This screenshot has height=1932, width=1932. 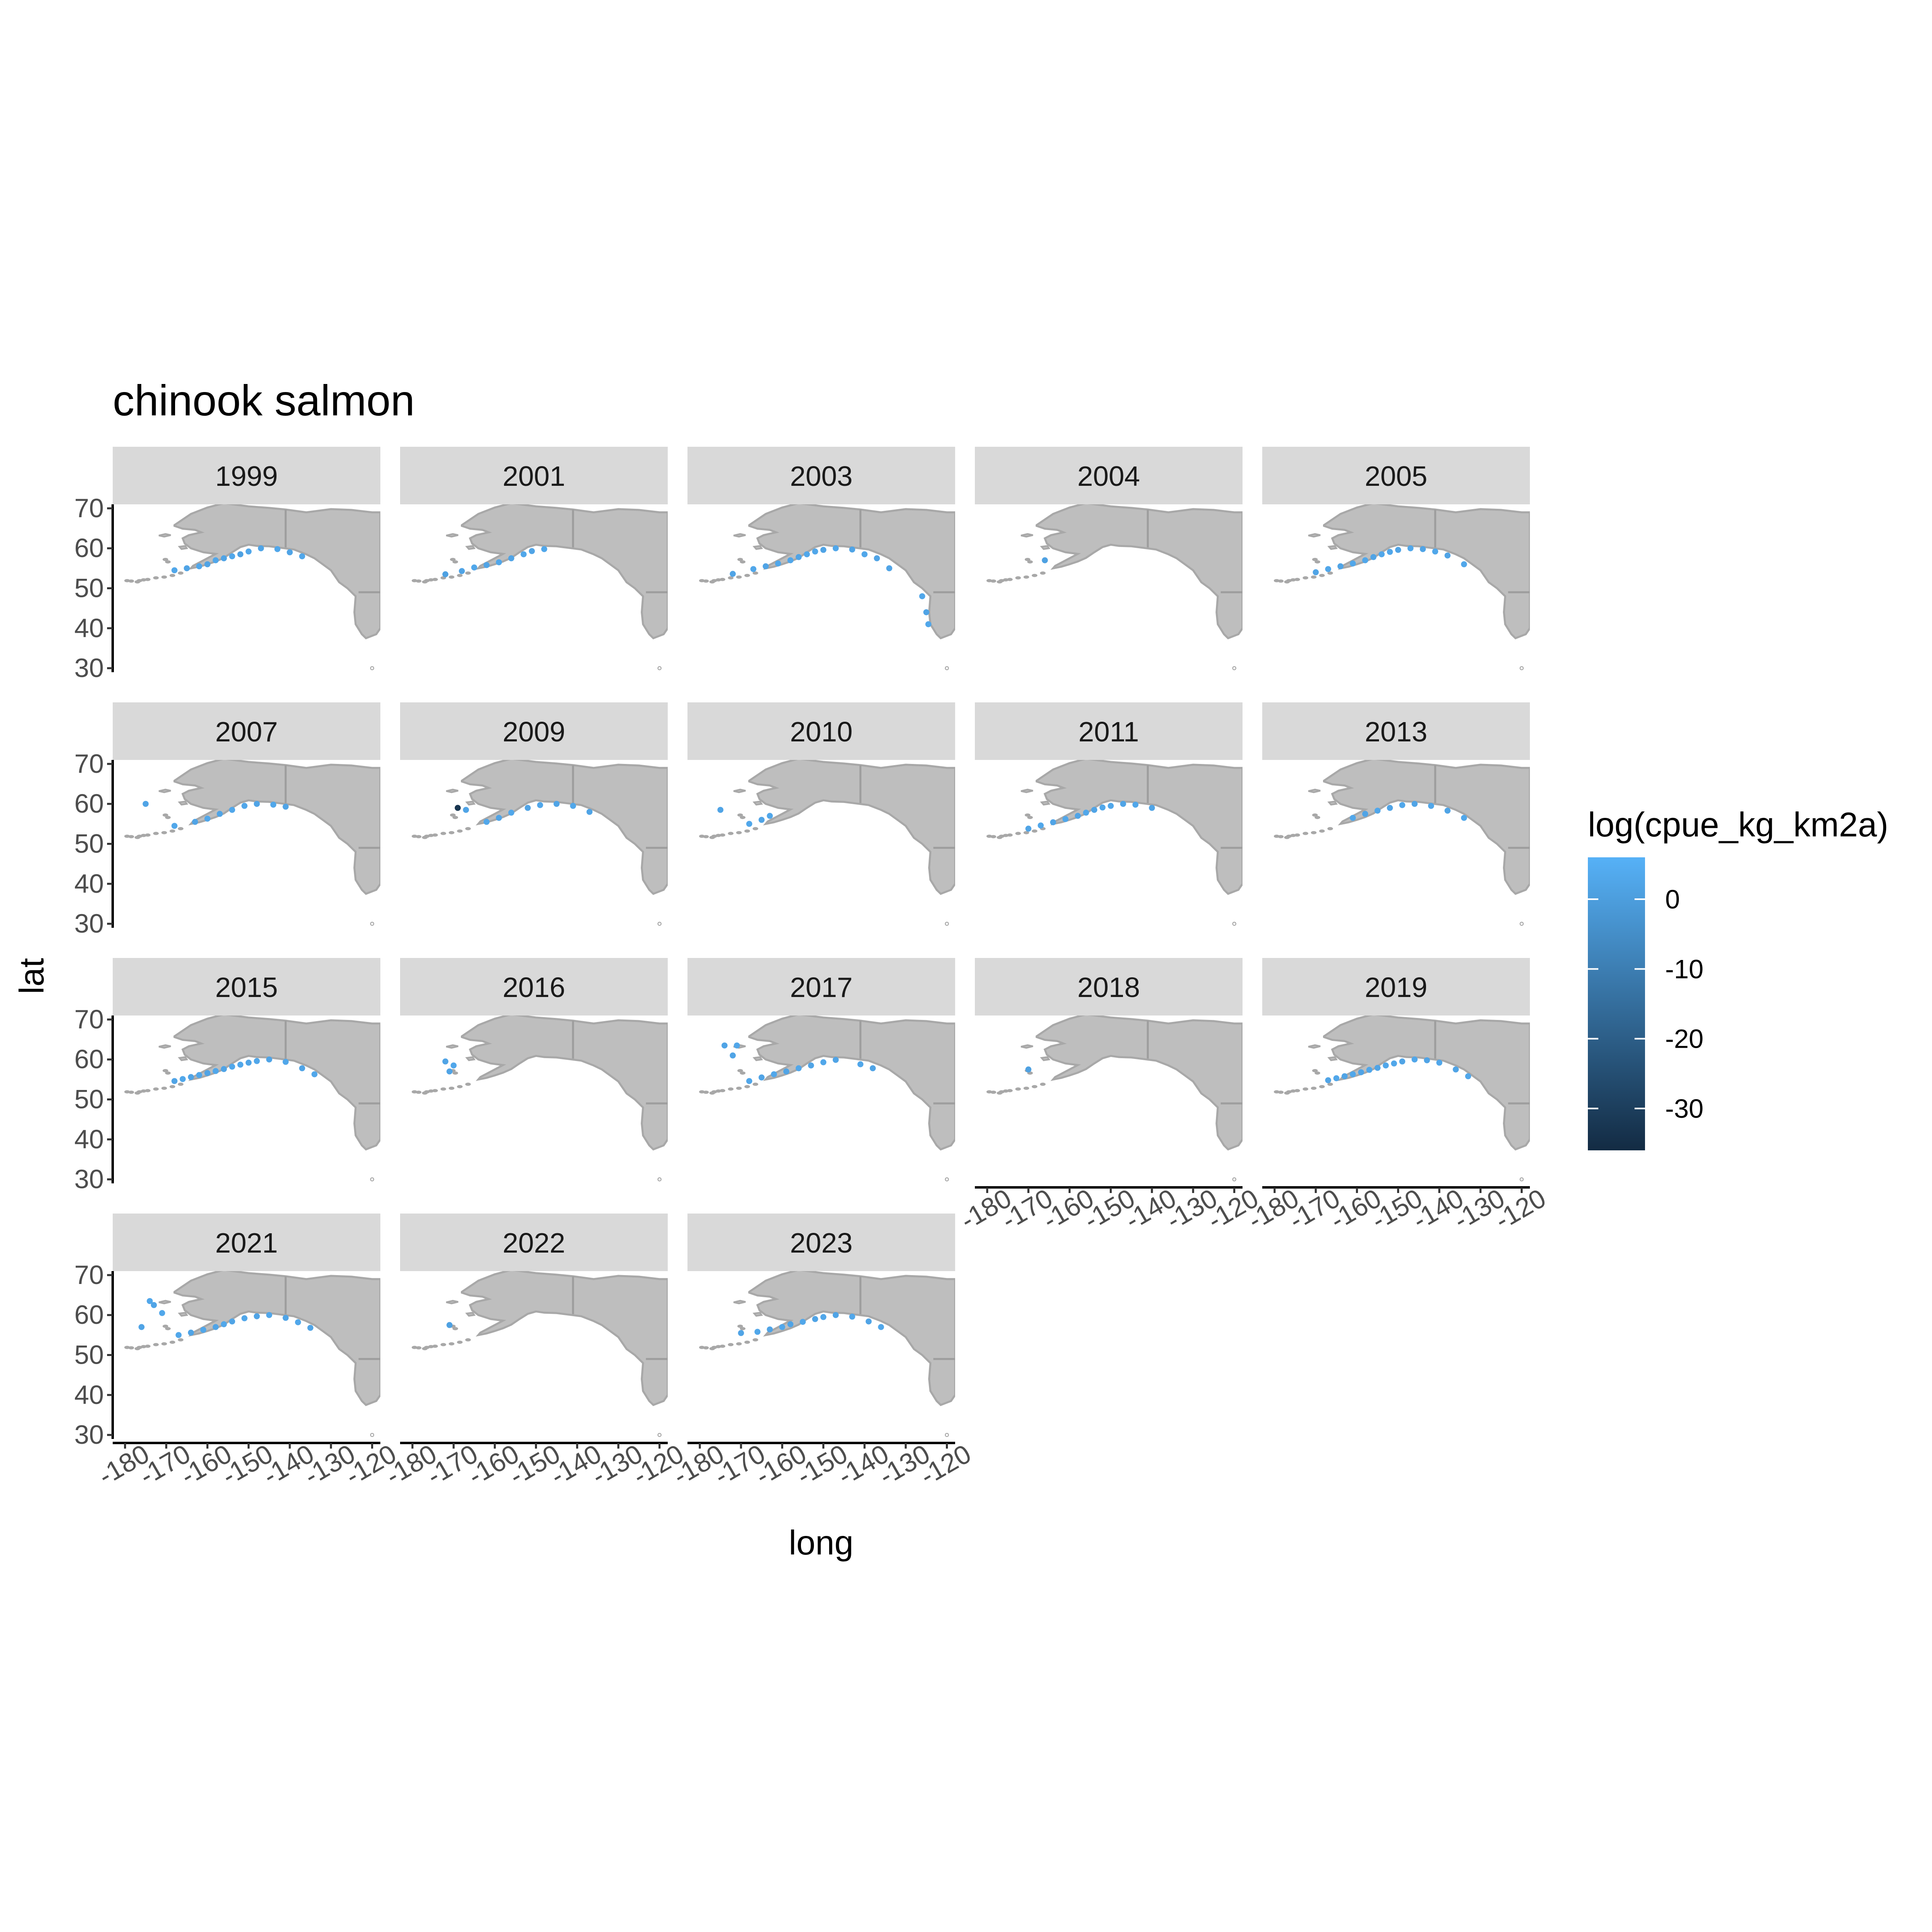 I want to click on facet-panel: 2019-180-170-160-150-140-130-120, so click(x=1397, y=1096).